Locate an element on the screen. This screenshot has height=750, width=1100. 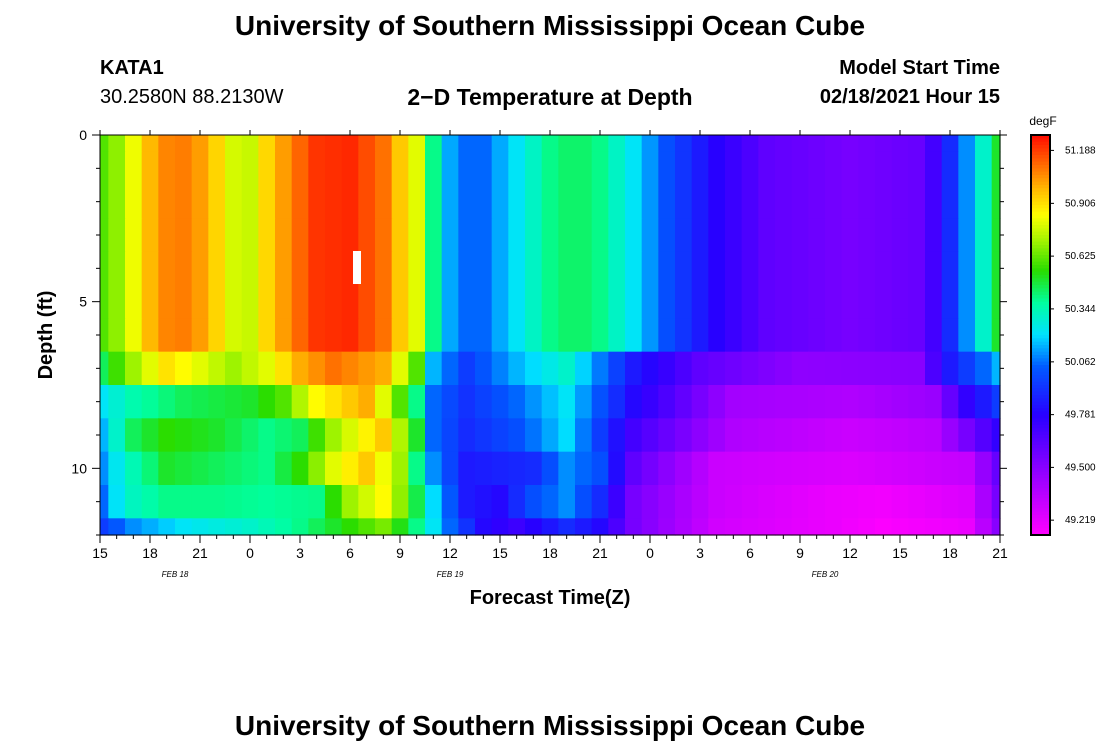
x-tick-label: 0 is located at coordinates (250, 553).